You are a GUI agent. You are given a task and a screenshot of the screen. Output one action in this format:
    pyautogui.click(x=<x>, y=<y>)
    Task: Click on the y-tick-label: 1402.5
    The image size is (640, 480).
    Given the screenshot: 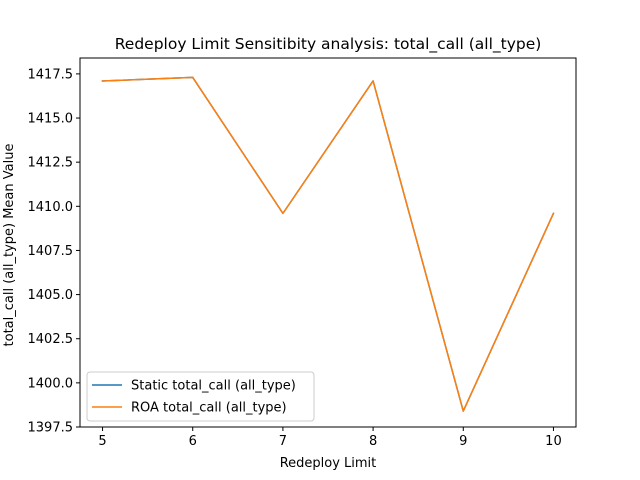 What is the action you would take?
    pyautogui.click(x=51, y=339)
    